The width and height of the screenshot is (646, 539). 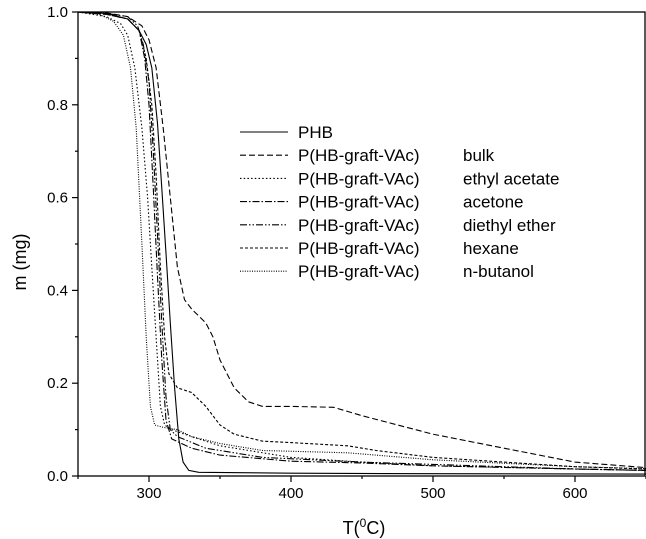 I want to click on legend-series-solvent: diethyl ether, so click(x=509, y=225).